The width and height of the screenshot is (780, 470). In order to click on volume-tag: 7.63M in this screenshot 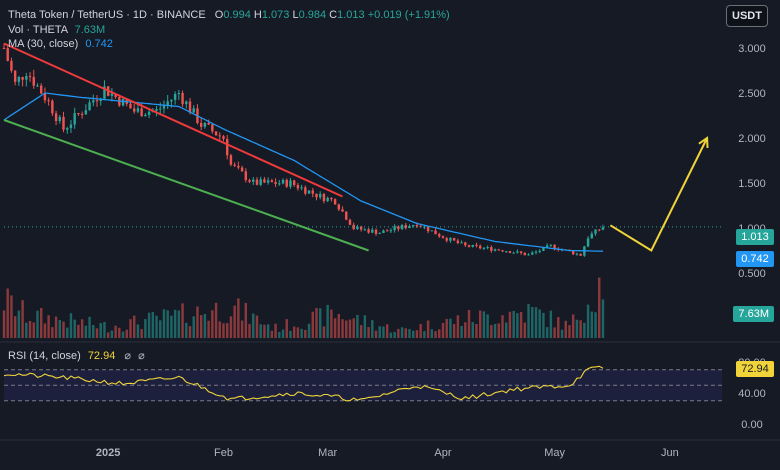, I will do `click(753, 314)`.